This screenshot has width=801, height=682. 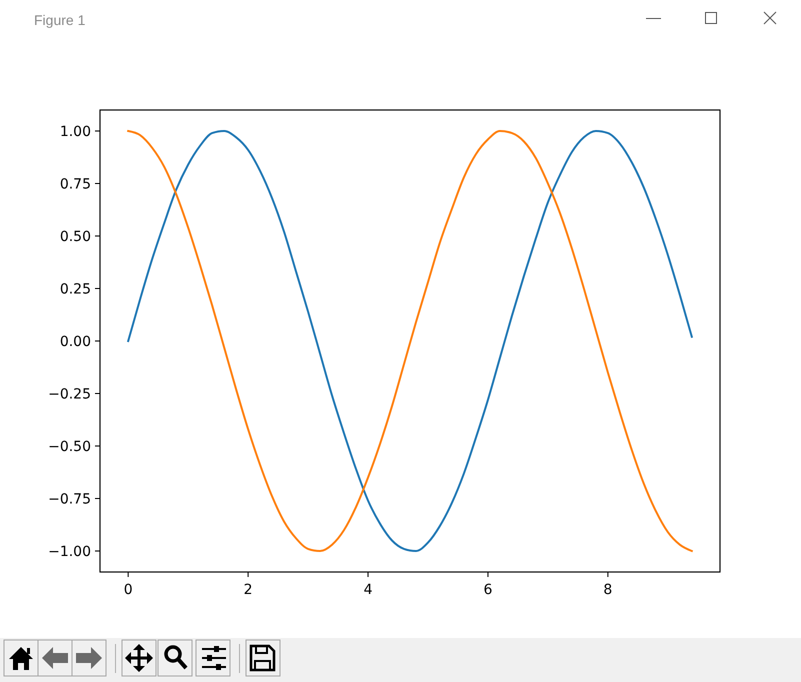 What do you see at coordinates (248, 590) in the screenshot?
I see `x-tick-label: 2` at bounding box center [248, 590].